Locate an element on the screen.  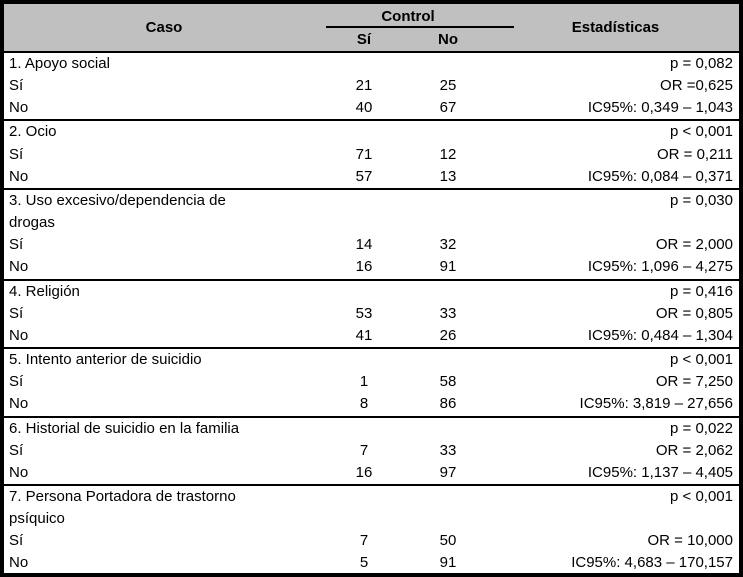
si-count-cell: 16 is located at coordinates (364, 267).